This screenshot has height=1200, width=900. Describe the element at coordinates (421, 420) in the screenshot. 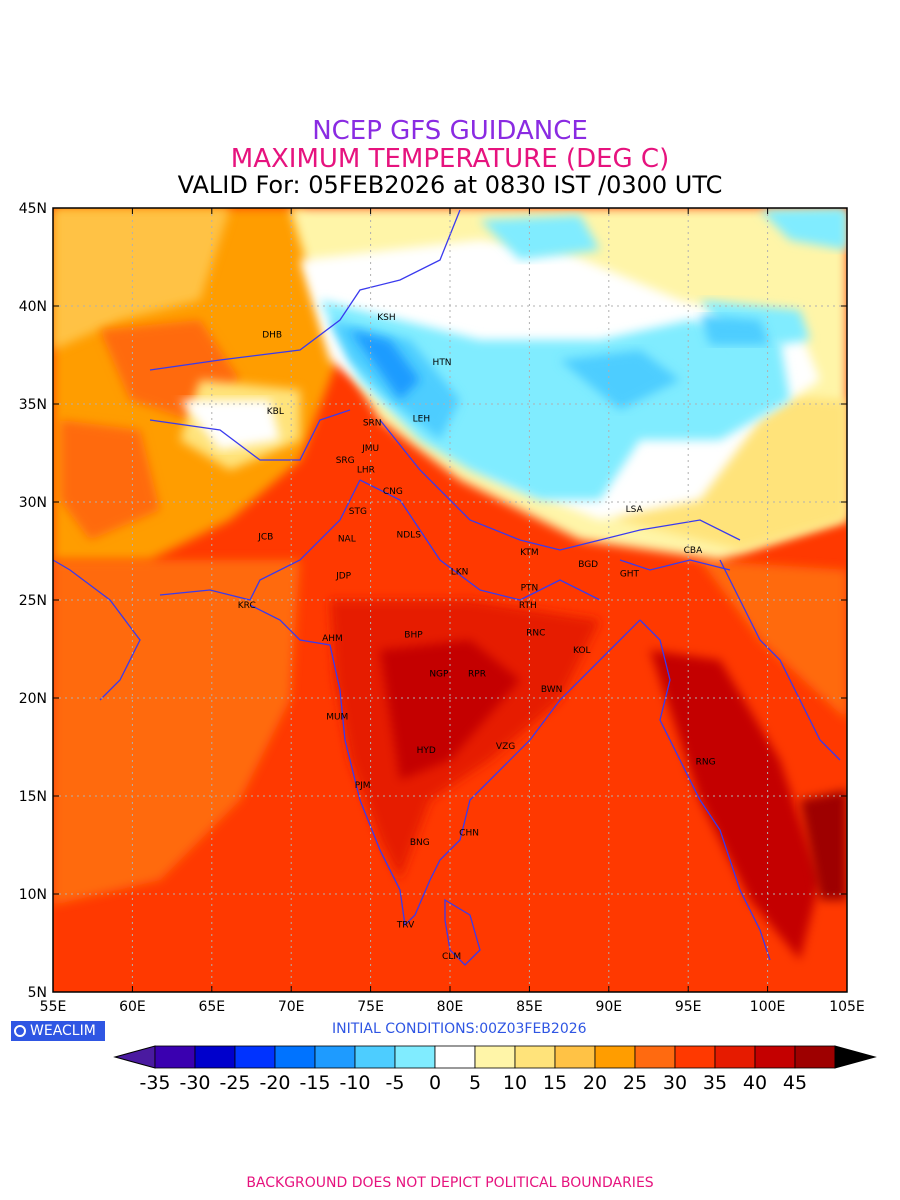

I see `city-label: LEH` at that location.